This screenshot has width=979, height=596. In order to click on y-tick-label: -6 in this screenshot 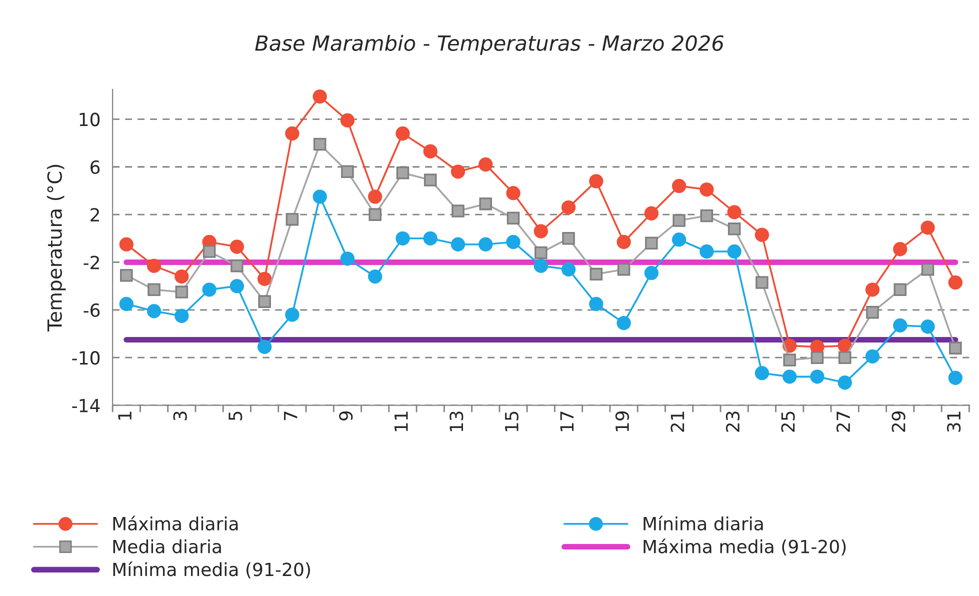, I will do `click(92, 310)`.